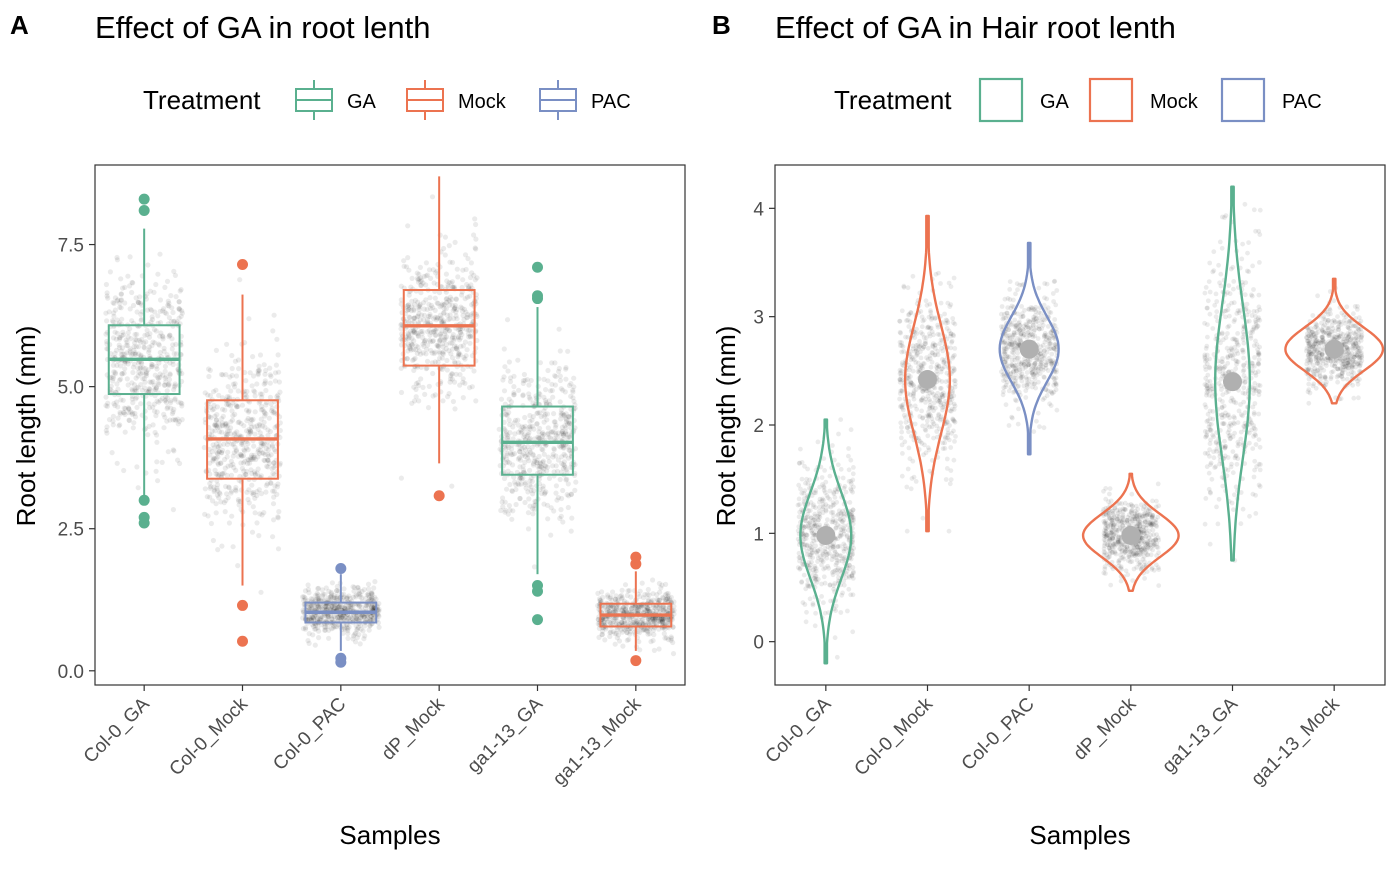 Image resolution: width=1400 pixels, height=870 pixels. Describe the element at coordinates (758, 643) in the screenshot. I see `y-tick-label: 0` at that location.